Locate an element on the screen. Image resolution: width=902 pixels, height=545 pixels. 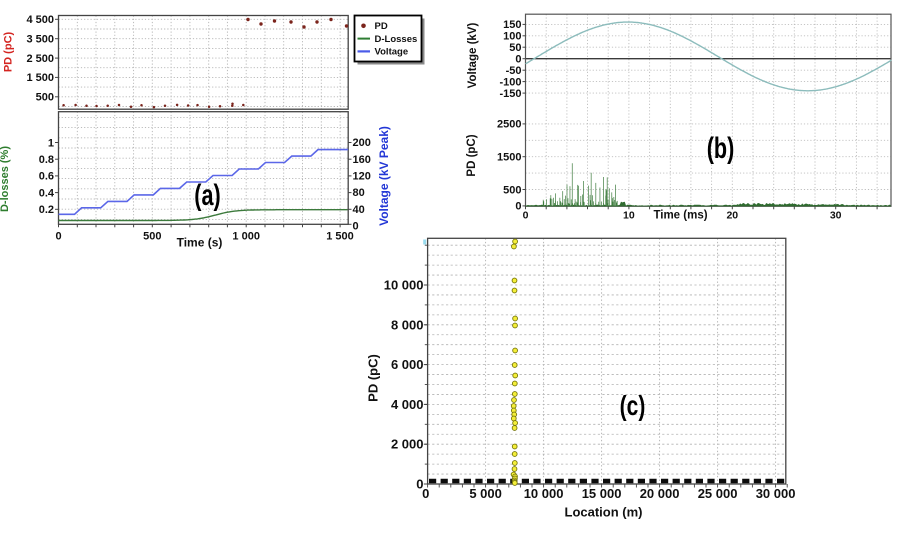
svg-text: 0.2 is located at coordinates (46, 210).